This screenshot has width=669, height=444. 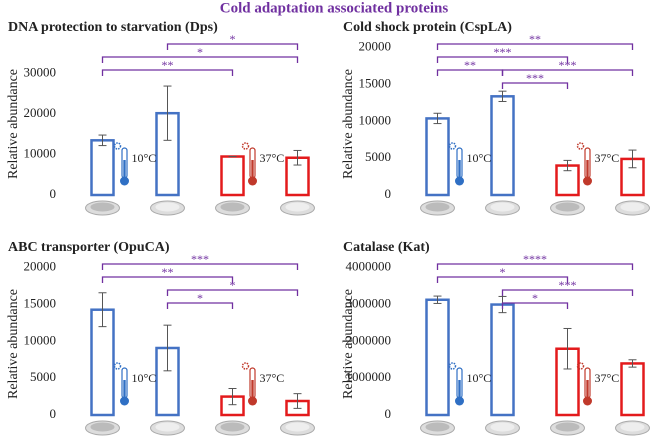 What do you see at coordinates (369, 376) in the screenshot?
I see `y-tick-label: 1000000` at bounding box center [369, 376].